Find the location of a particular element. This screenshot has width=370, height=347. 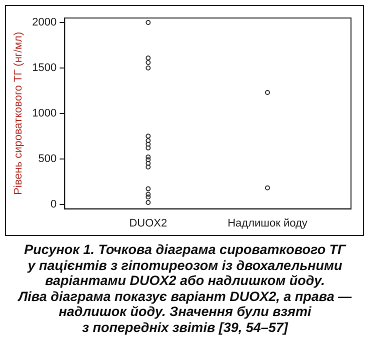

y-tick-label: 500 is located at coordinates (47, 158).